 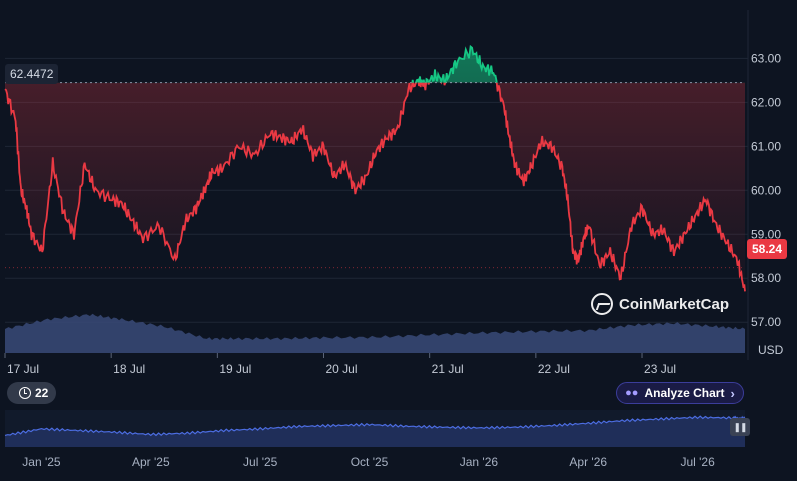 I want to click on navigator-tick-1: Apr '25, so click(x=151, y=462).